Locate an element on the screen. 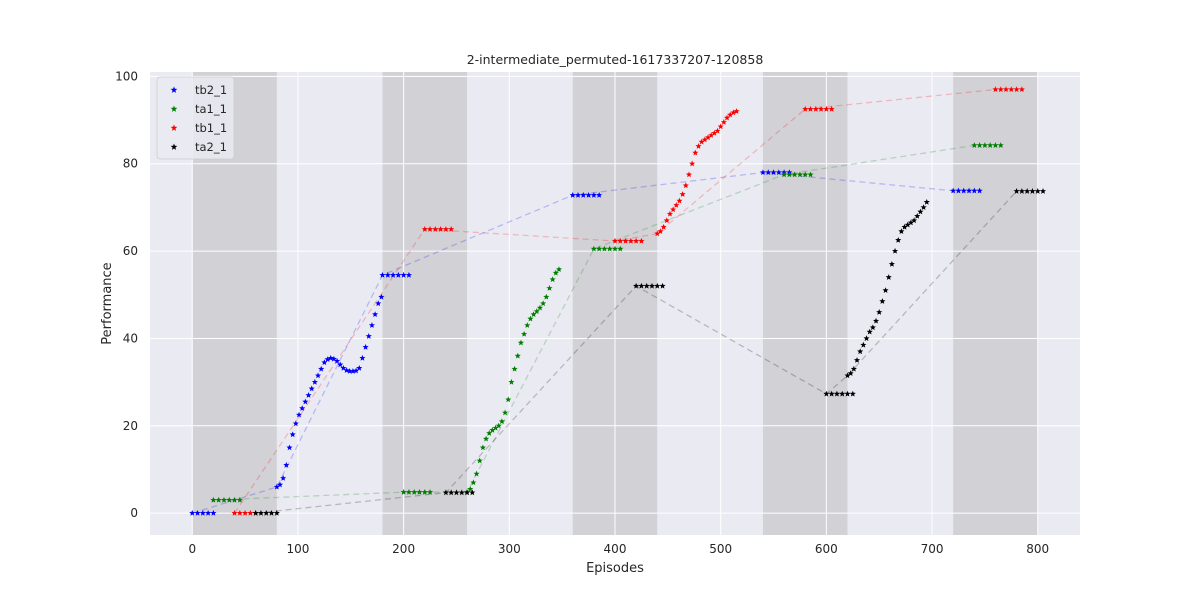 The height and width of the screenshot is (600, 1200). legend: tb2_1 ta1_1 tb1_1 ta2_1 is located at coordinates (195, 118).